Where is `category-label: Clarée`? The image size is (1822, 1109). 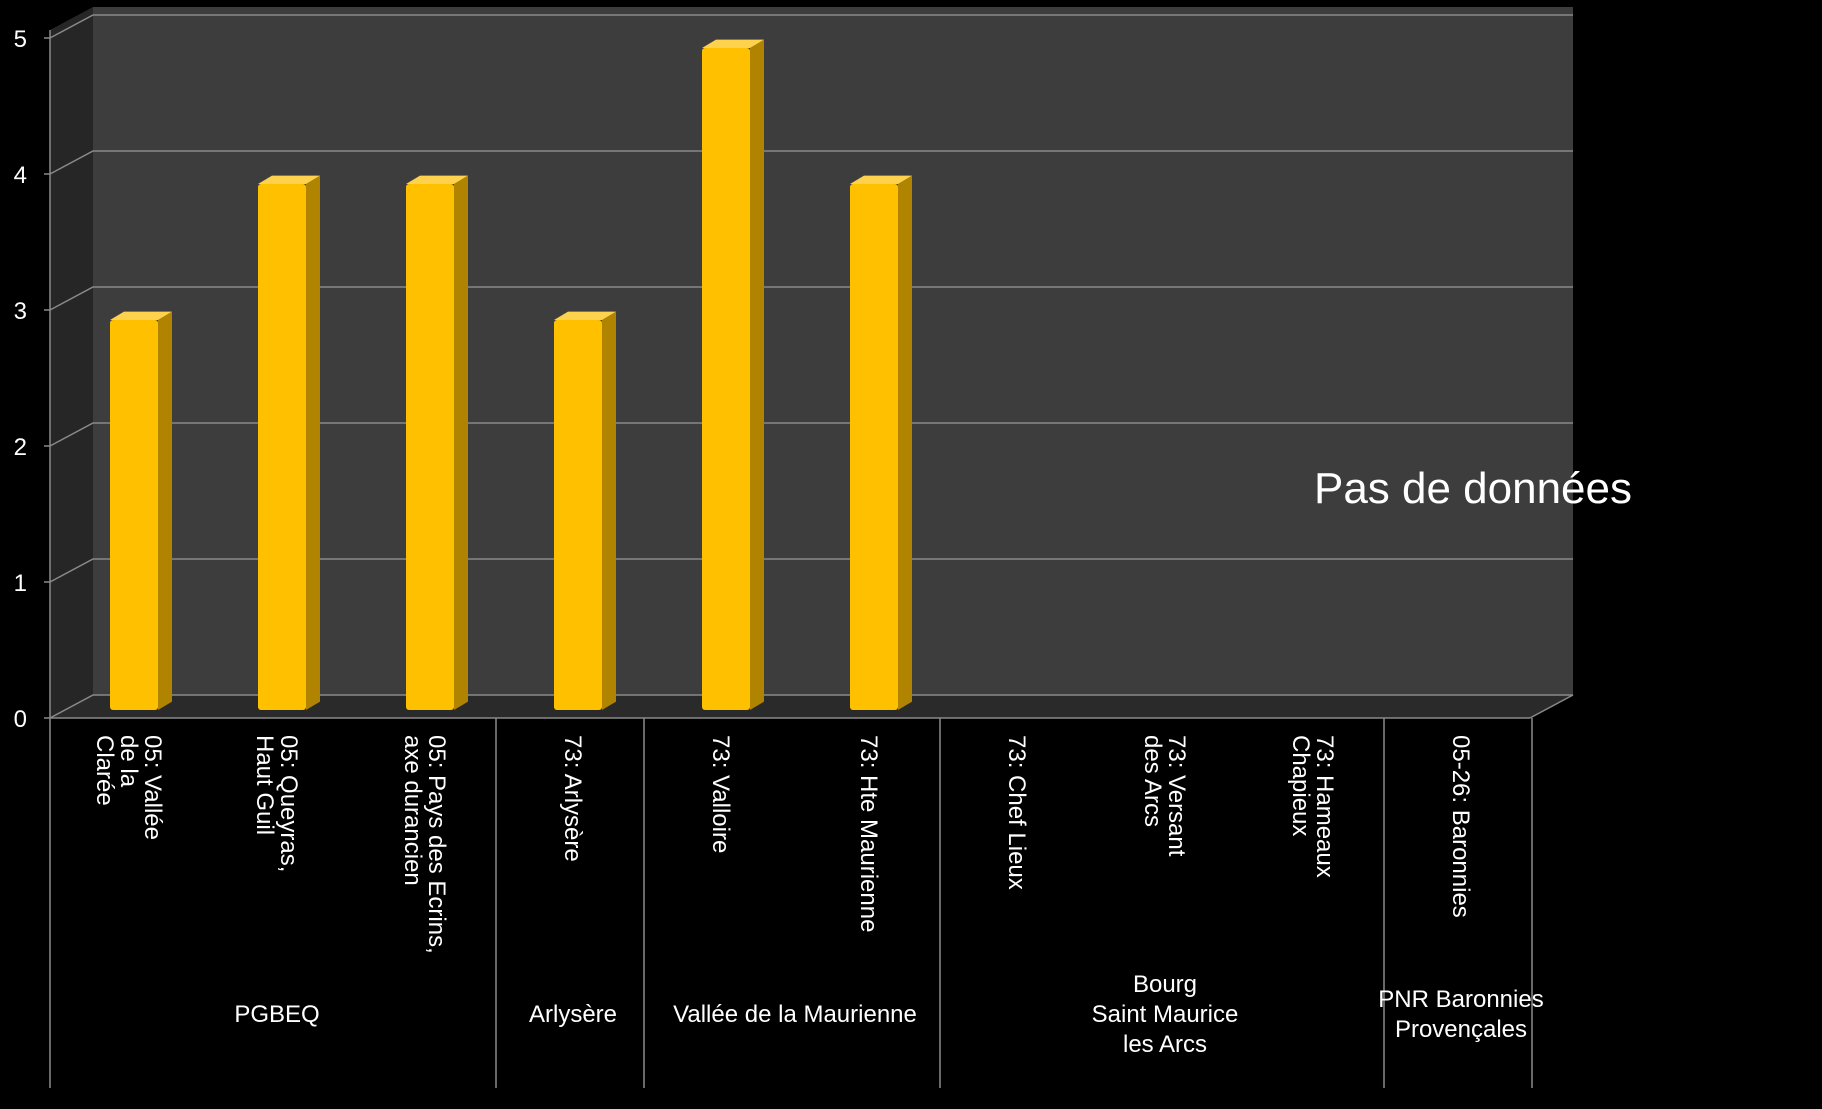
category-label: Clarée is located at coordinates (104, 770).